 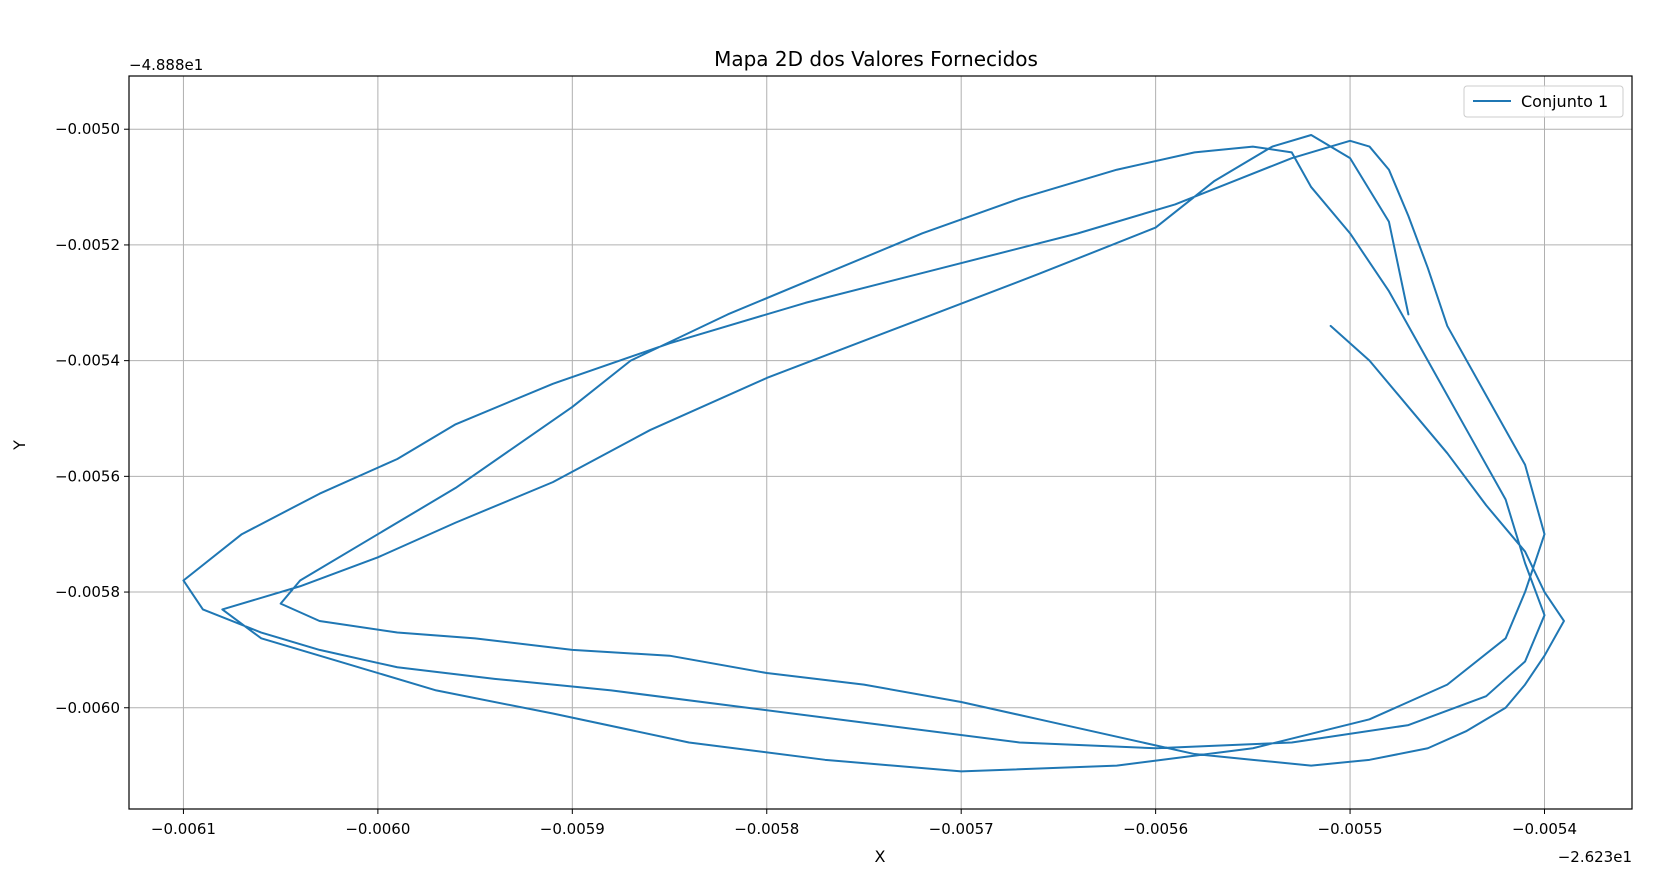 What do you see at coordinates (961, 829) in the screenshot?
I see `x-tick-label: −0.0057` at bounding box center [961, 829].